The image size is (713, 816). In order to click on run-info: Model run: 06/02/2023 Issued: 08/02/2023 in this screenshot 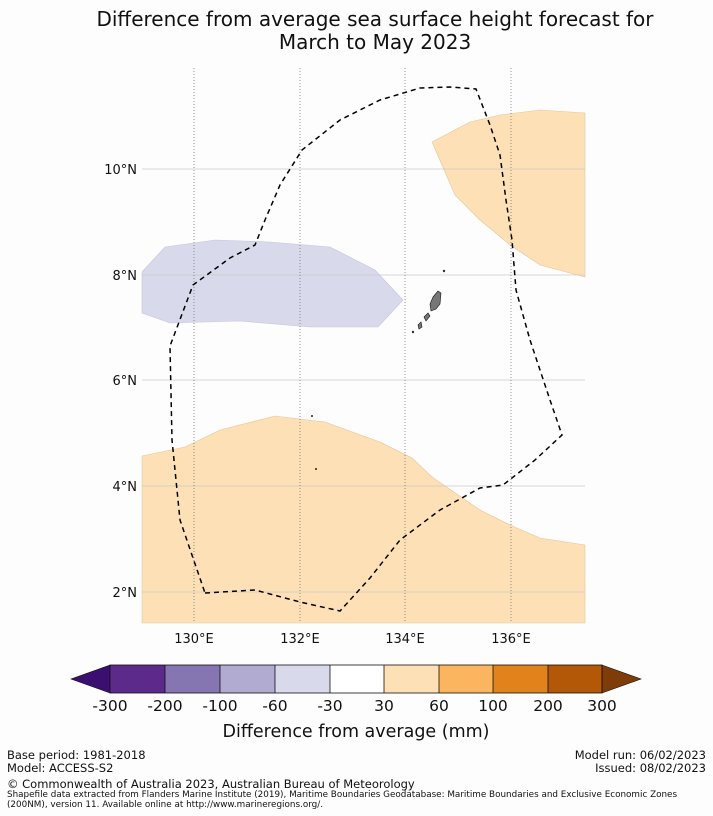, I will do `click(640, 762)`.